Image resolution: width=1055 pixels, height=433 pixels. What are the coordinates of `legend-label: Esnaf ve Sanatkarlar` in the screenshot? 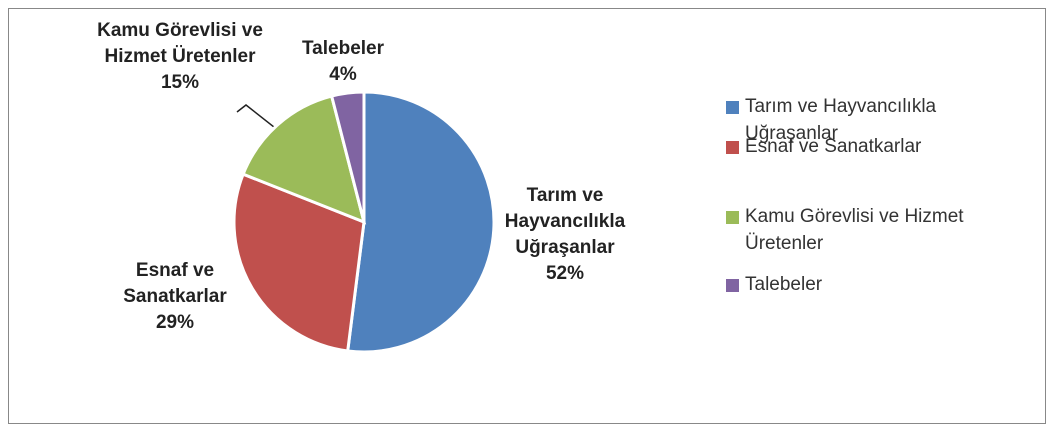 It's located at (833, 146).